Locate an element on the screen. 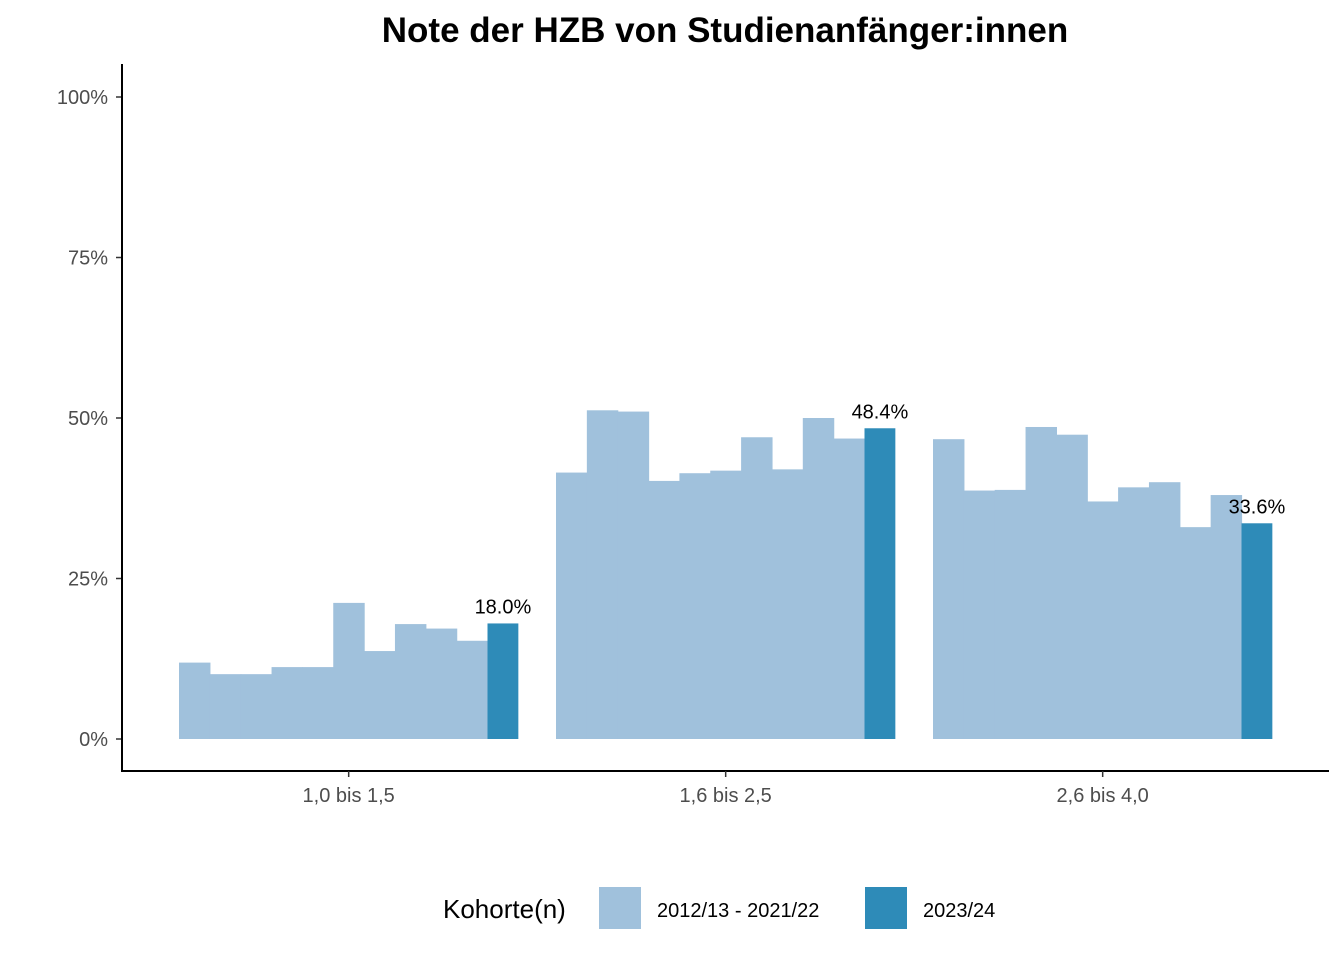 The height and width of the screenshot is (960, 1344). legend: Kohorte(n) 2012/13 - 2021/22 2023/24 is located at coordinates (719, 908).